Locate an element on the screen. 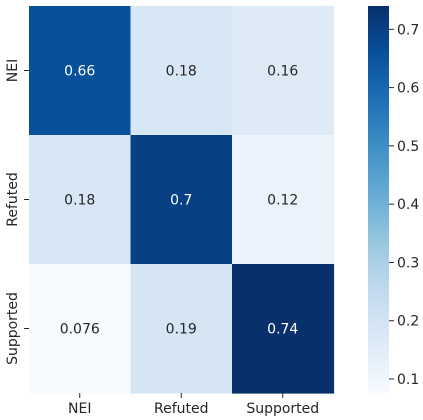 The width and height of the screenshot is (423, 420). colorbar-ticks: 0.1 0.2 0.3 0.4 0.5 0.6 0.7 is located at coordinates (404, 205).